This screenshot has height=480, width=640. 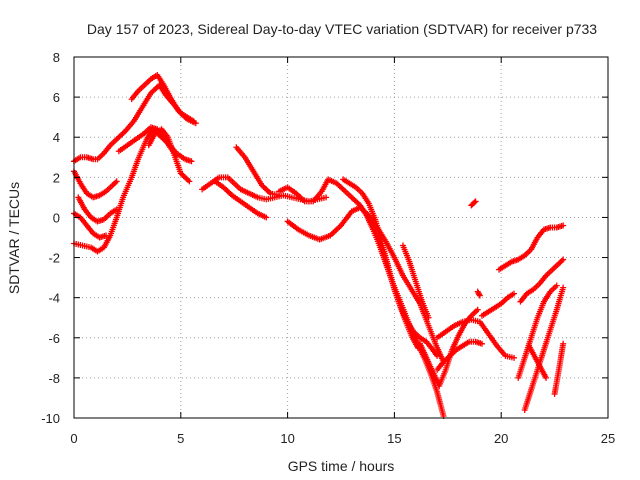 What do you see at coordinates (50, 418) in the screenshot?
I see `y-tick-label: -10` at bounding box center [50, 418].